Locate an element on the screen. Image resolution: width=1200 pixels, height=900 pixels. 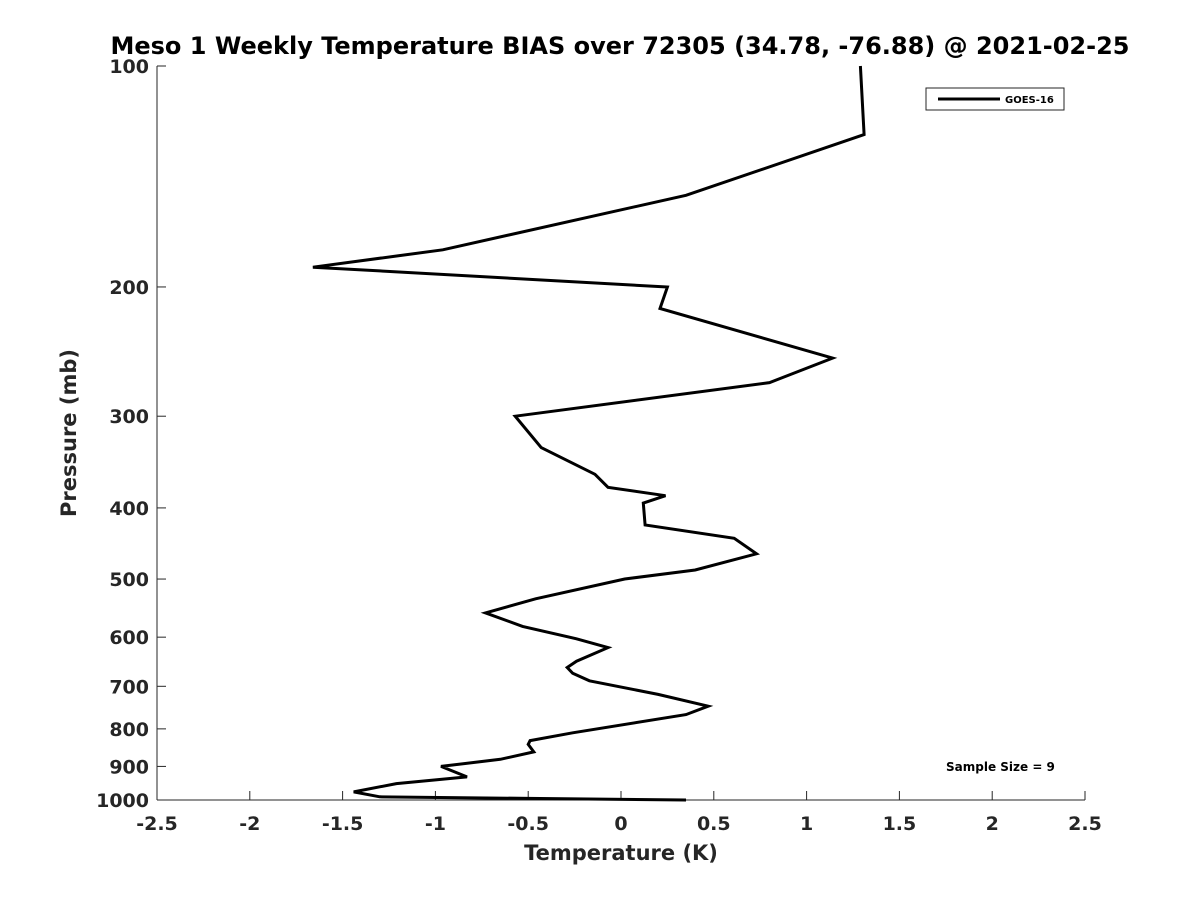
y-tick-label: 100 is located at coordinates (129, 67).